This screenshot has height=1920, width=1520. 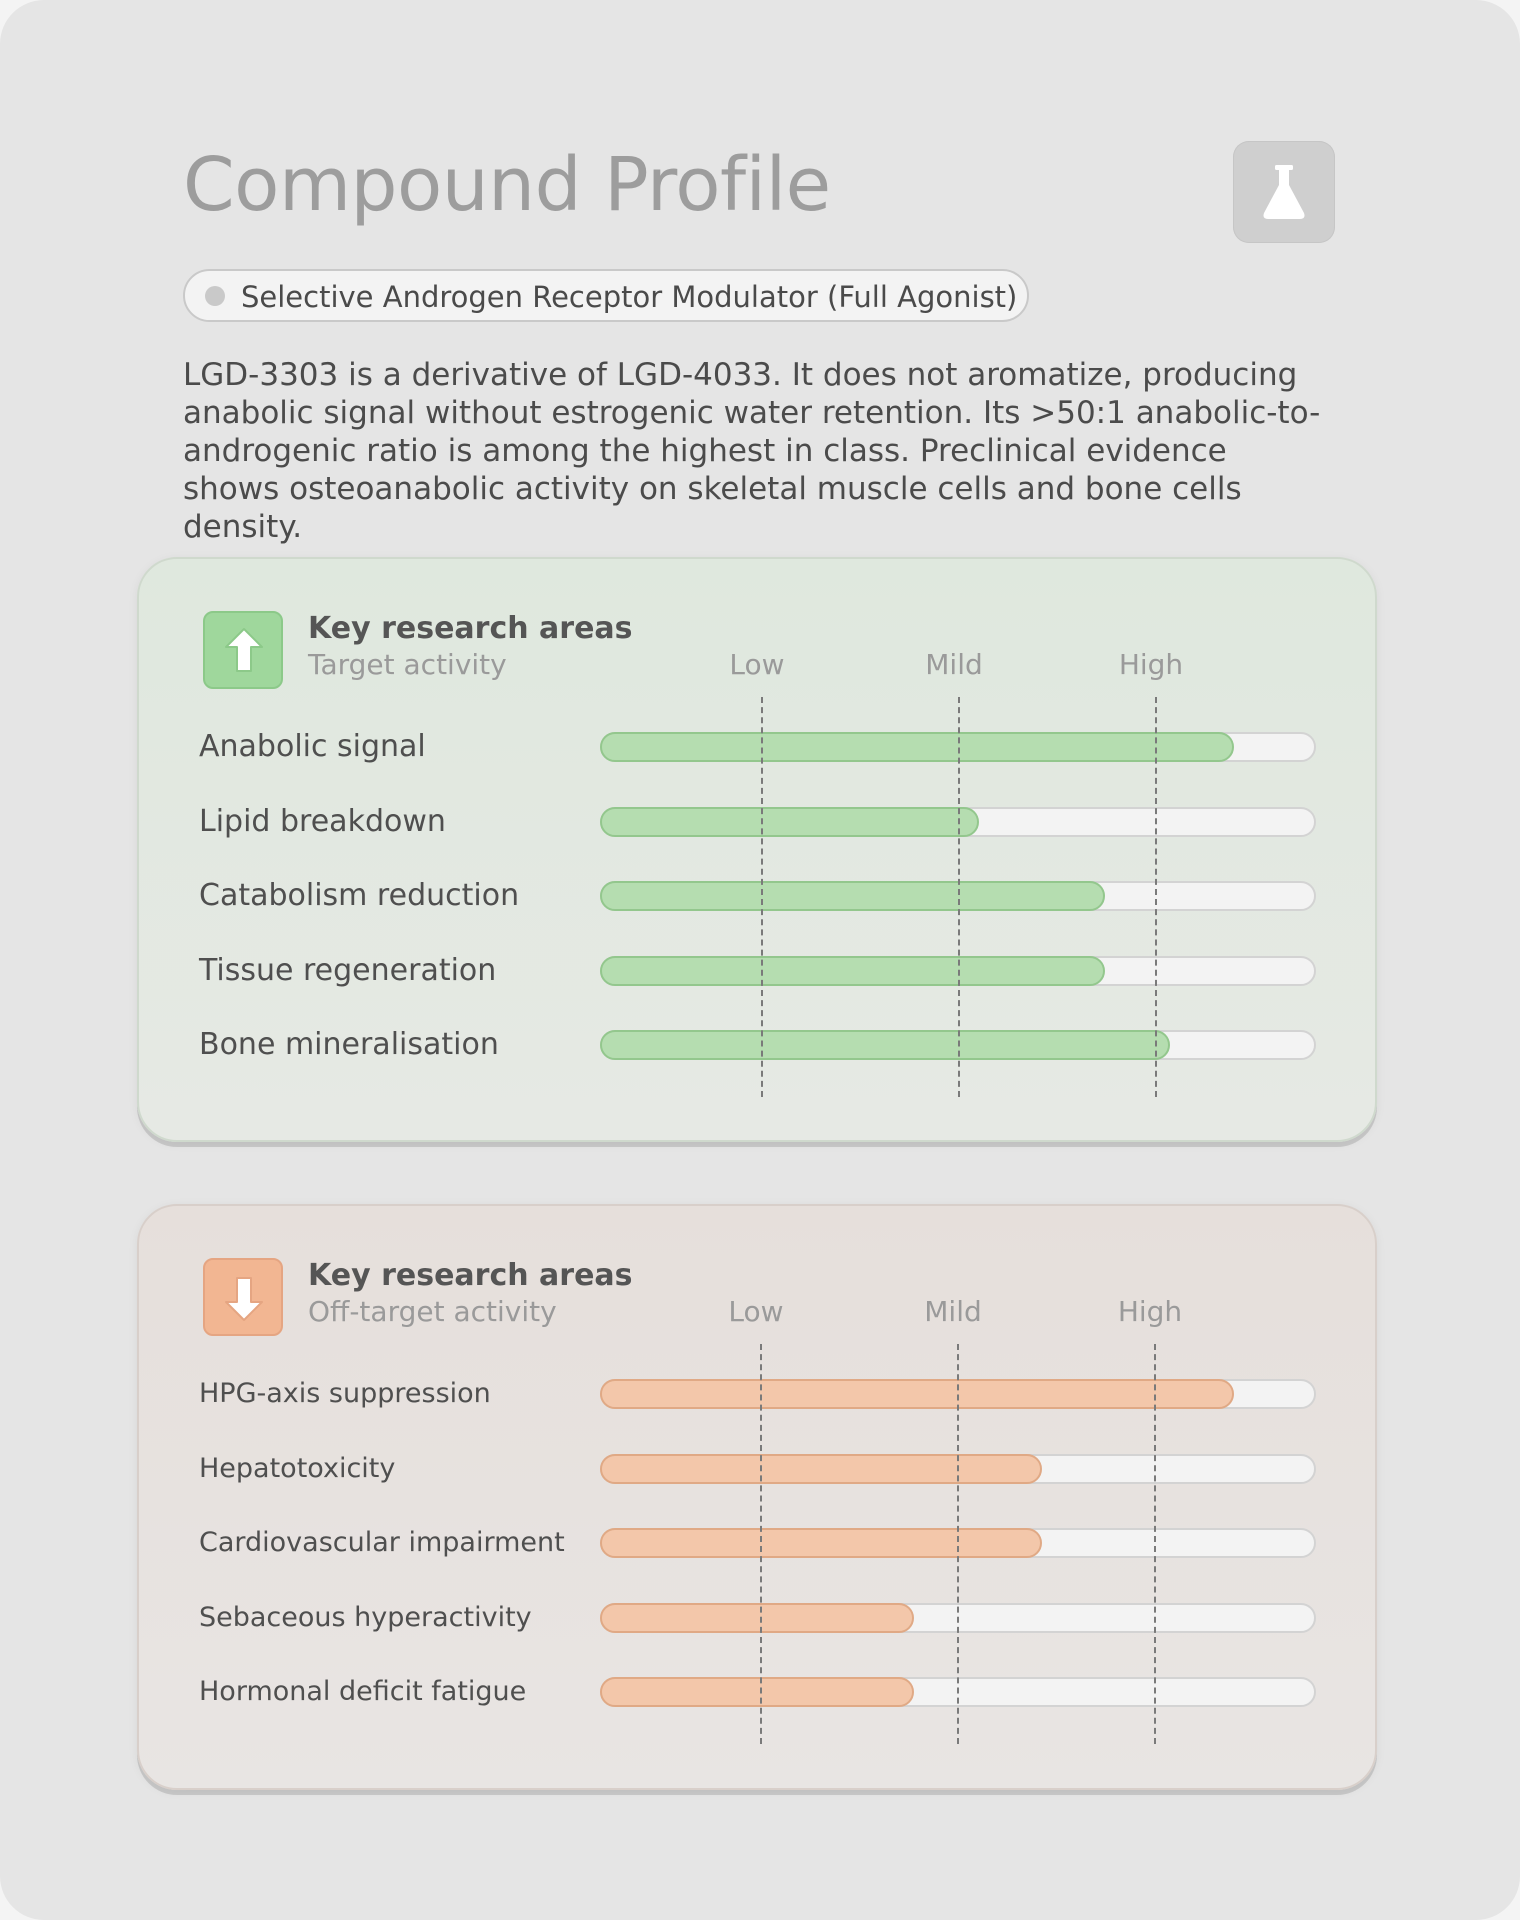 What do you see at coordinates (349, 1044) in the screenshot?
I see `bar-label: Bone mineralisation` at bounding box center [349, 1044].